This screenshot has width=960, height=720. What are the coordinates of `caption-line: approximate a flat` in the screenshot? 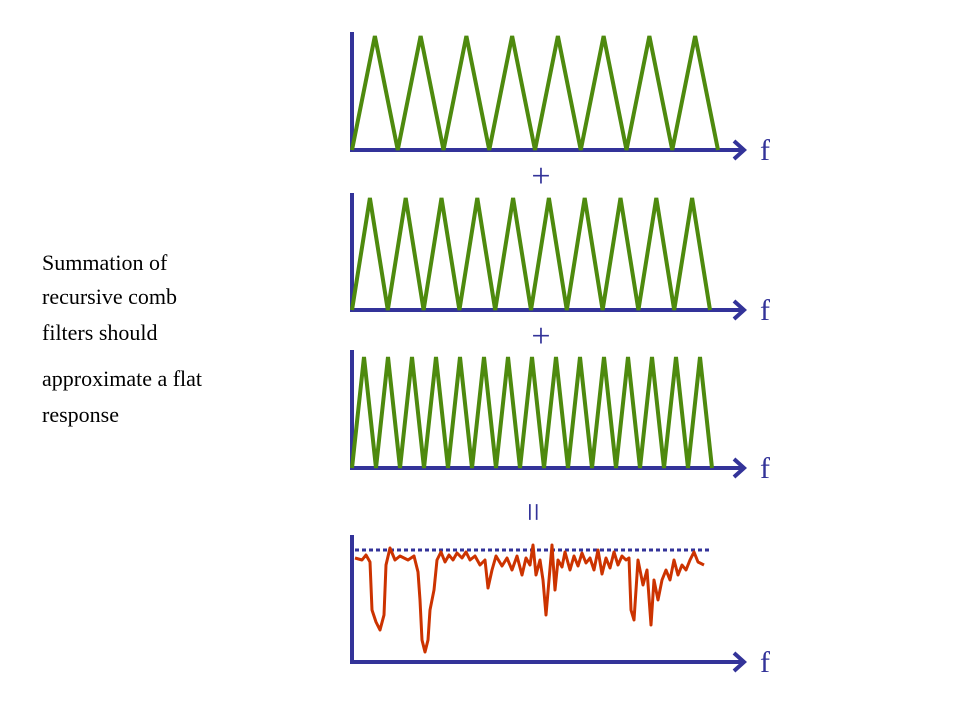 It's located at (122, 378).